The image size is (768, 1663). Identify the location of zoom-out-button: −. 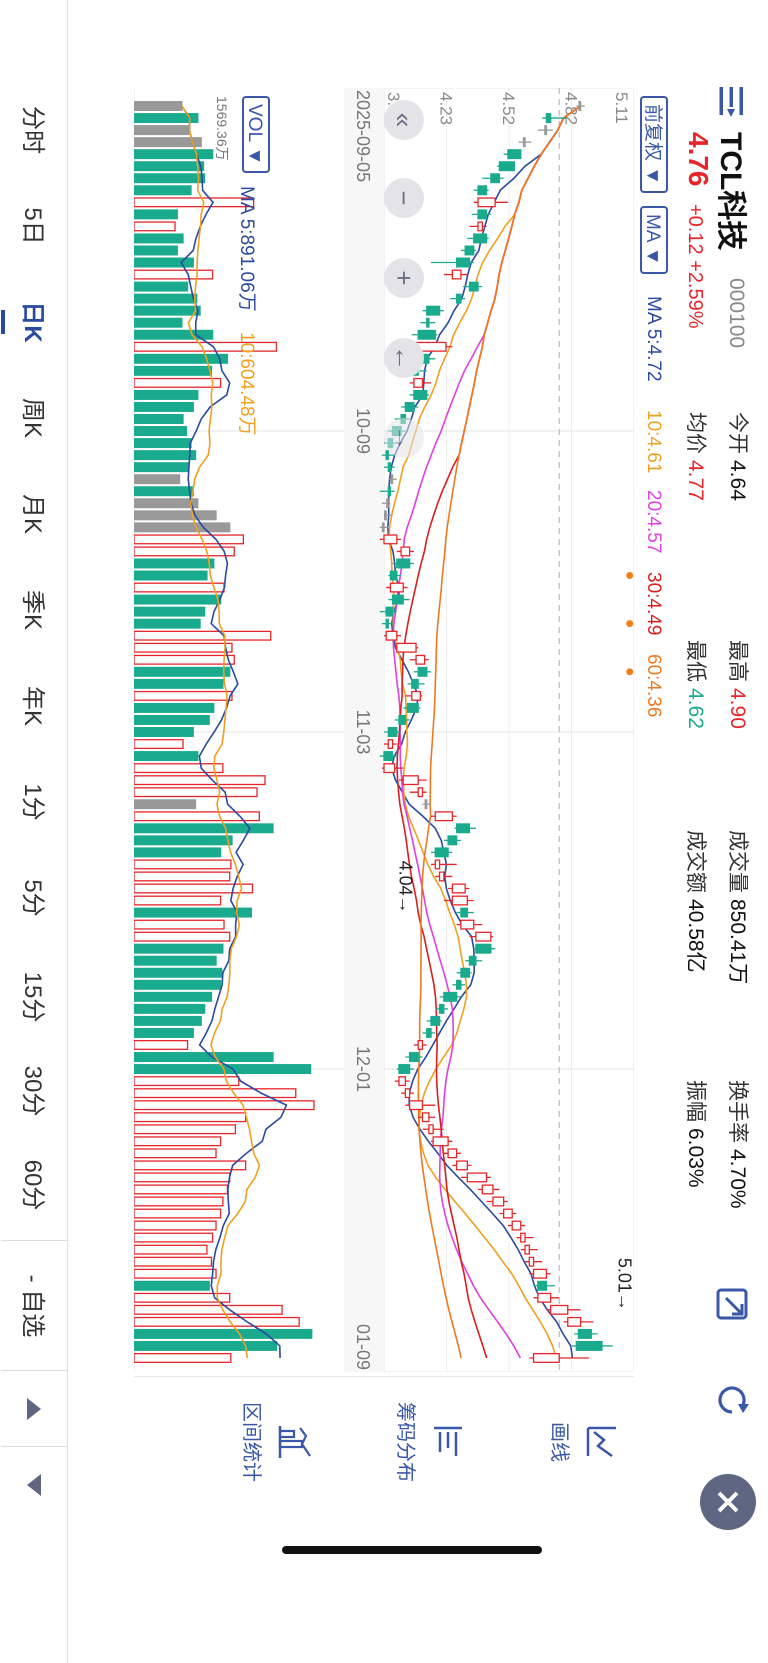
(404, 198).